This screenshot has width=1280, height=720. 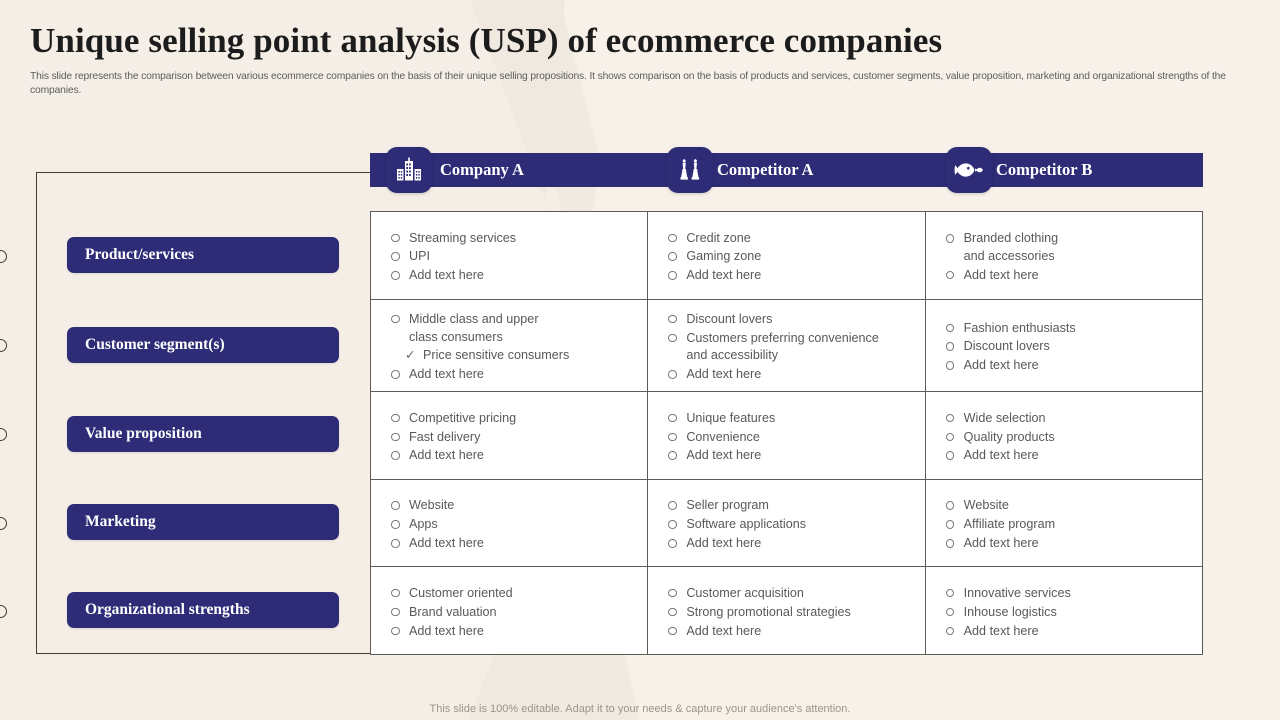 What do you see at coordinates (445, 436) in the screenshot?
I see `list-item-text: Fast delivery` at bounding box center [445, 436].